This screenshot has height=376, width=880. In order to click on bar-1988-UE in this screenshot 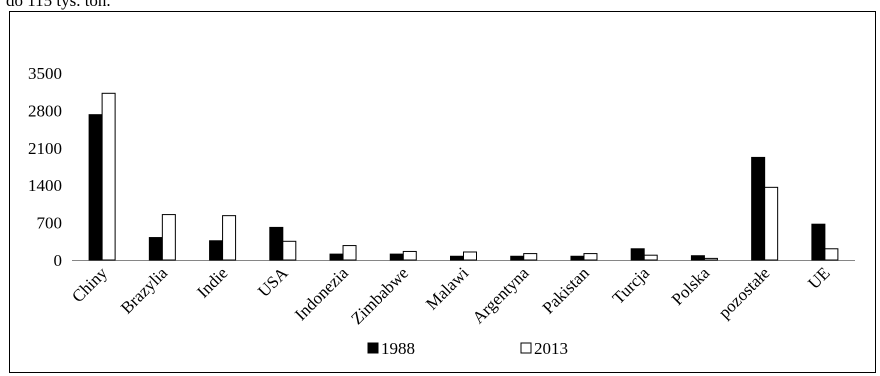, I will do `click(818, 242)`.